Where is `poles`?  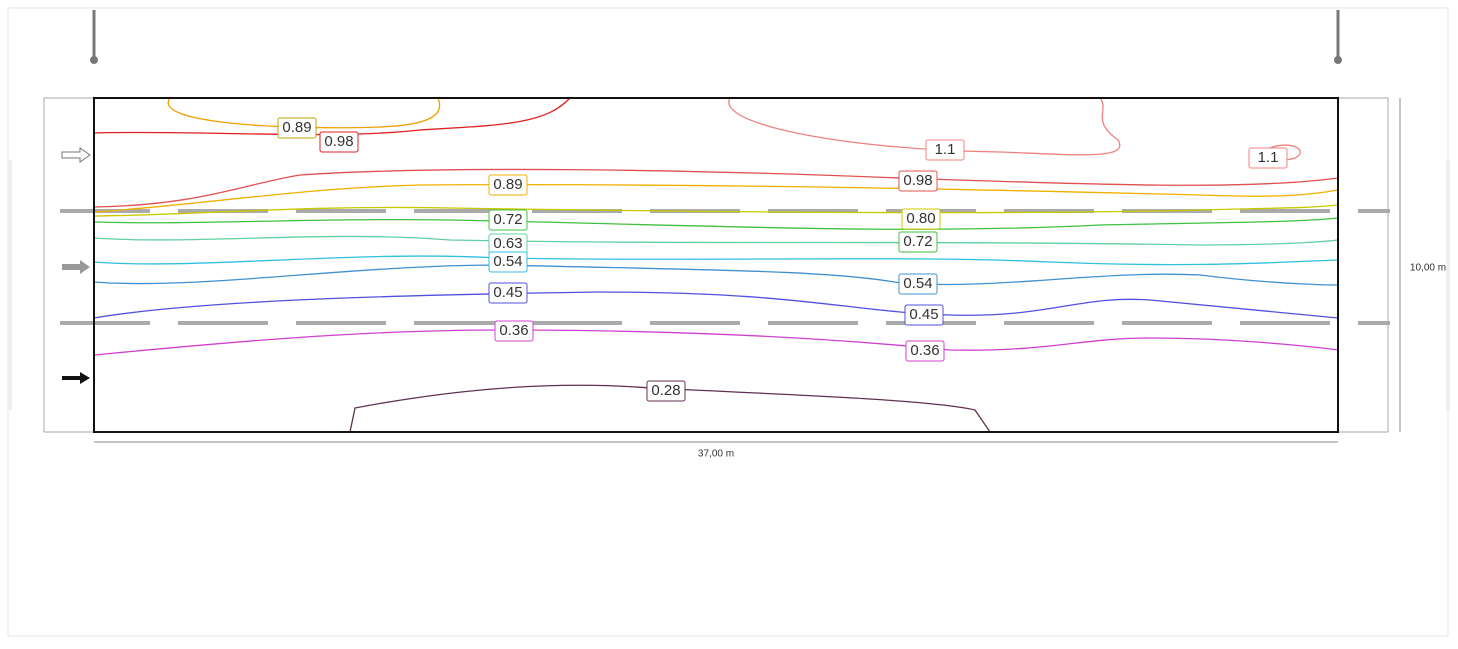 poles is located at coordinates (716, 34).